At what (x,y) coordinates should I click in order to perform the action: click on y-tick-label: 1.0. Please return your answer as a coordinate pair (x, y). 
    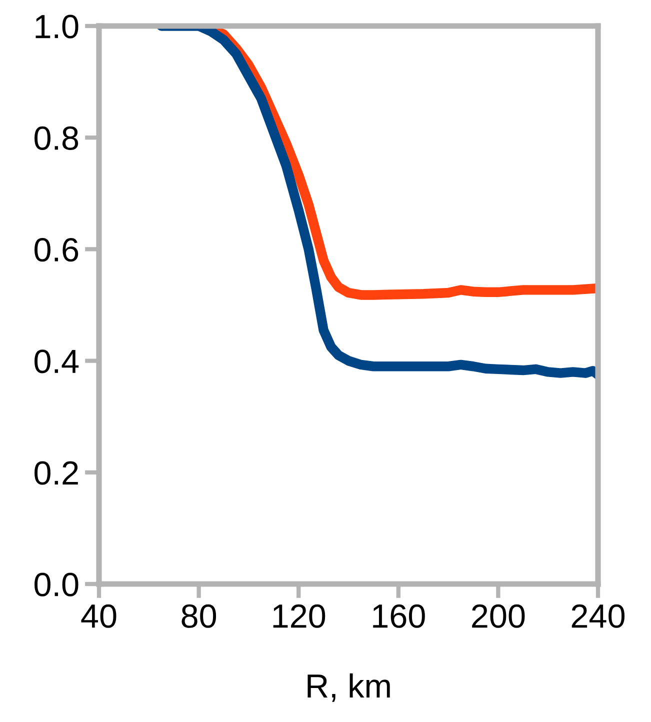
    Looking at the image, I should click on (57, 26).